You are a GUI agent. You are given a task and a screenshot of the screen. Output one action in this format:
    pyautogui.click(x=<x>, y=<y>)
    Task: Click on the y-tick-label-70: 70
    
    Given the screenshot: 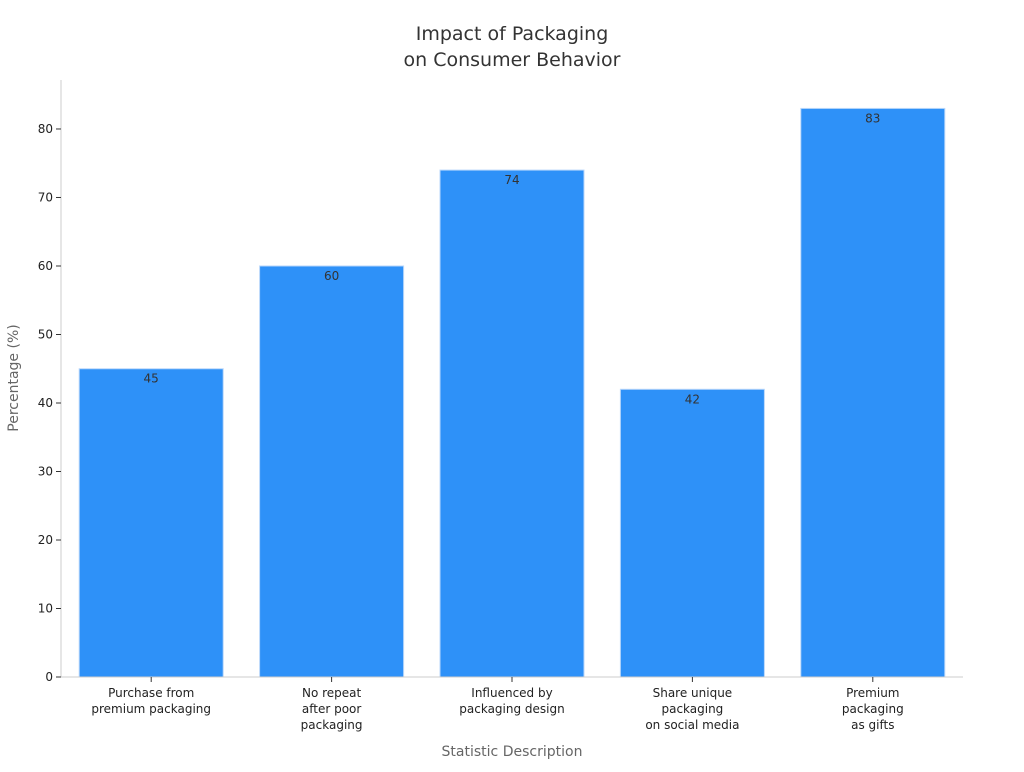 What is the action you would take?
    pyautogui.click(x=45, y=197)
    